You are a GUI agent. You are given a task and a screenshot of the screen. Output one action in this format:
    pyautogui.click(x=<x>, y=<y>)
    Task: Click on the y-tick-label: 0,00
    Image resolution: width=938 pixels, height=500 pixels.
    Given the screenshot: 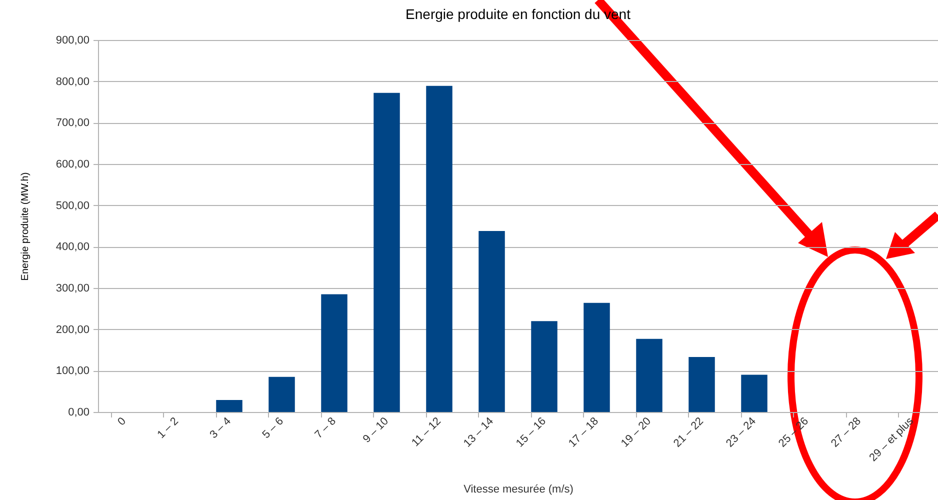 What is the action you would take?
    pyautogui.click(x=79, y=412)
    